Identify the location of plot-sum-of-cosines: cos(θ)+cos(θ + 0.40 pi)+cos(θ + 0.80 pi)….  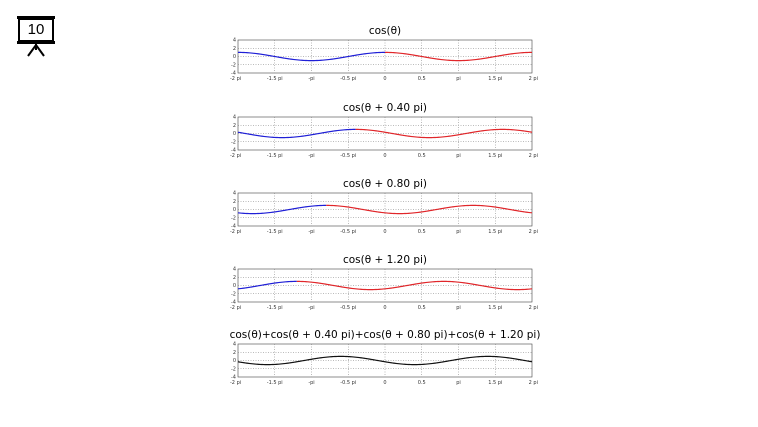
(384, 355).